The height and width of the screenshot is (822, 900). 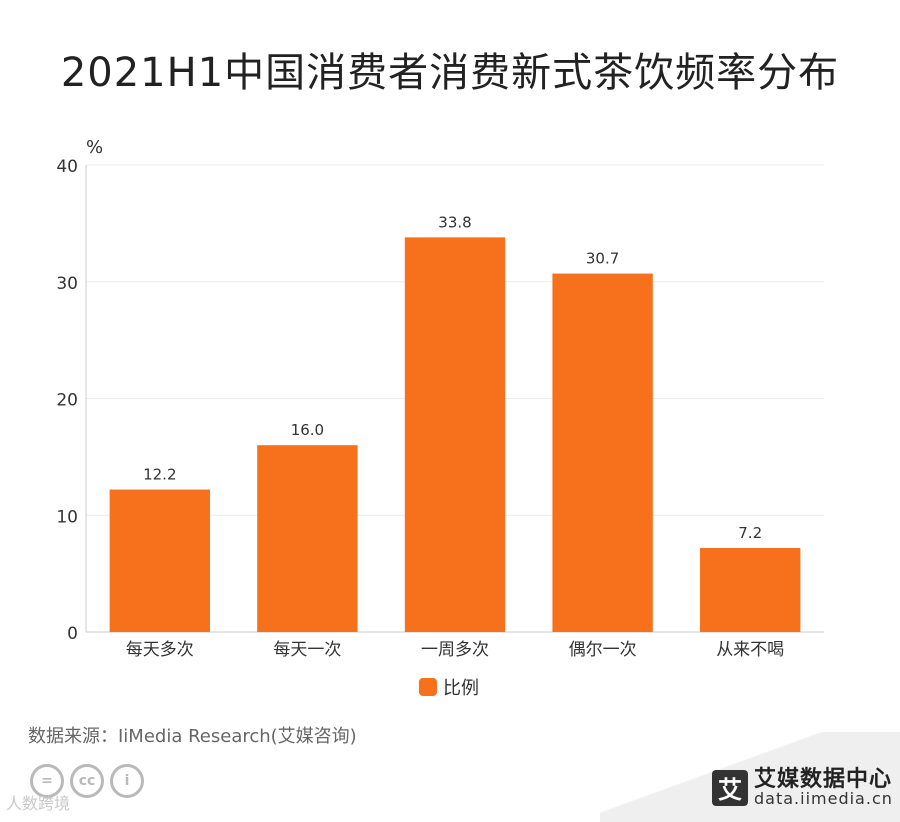 What do you see at coordinates (67, 401) in the screenshot?
I see `y-tick-label: 20` at bounding box center [67, 401].